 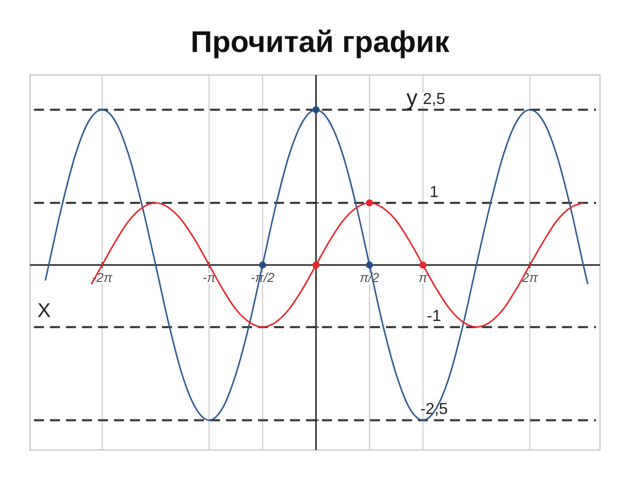 What do you see at coordinates (434, 99) in the screenshot?
I see `y-tick-label: 2,5` at bounding box center [434, 99].